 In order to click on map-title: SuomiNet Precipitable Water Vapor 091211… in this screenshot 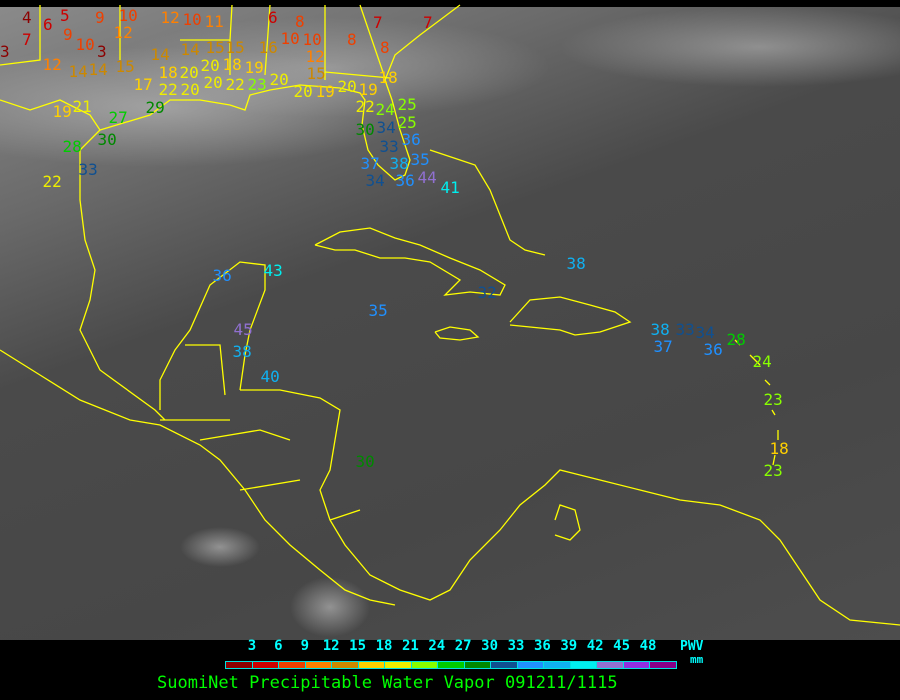, I will do `click(387, 683)`.